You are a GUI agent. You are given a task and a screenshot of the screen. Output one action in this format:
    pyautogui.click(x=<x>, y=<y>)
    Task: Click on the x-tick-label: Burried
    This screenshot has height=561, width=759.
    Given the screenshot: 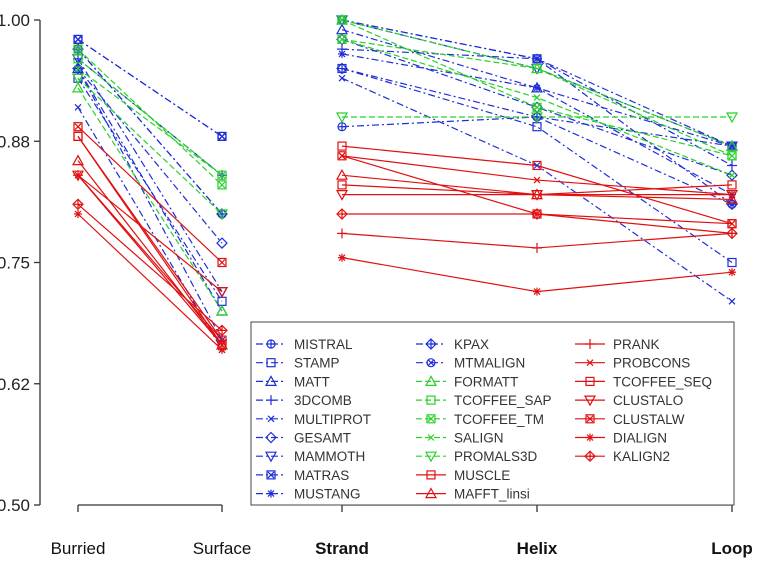 What is the action you would take?
    pyautogui.click(x=78, y=548)
    